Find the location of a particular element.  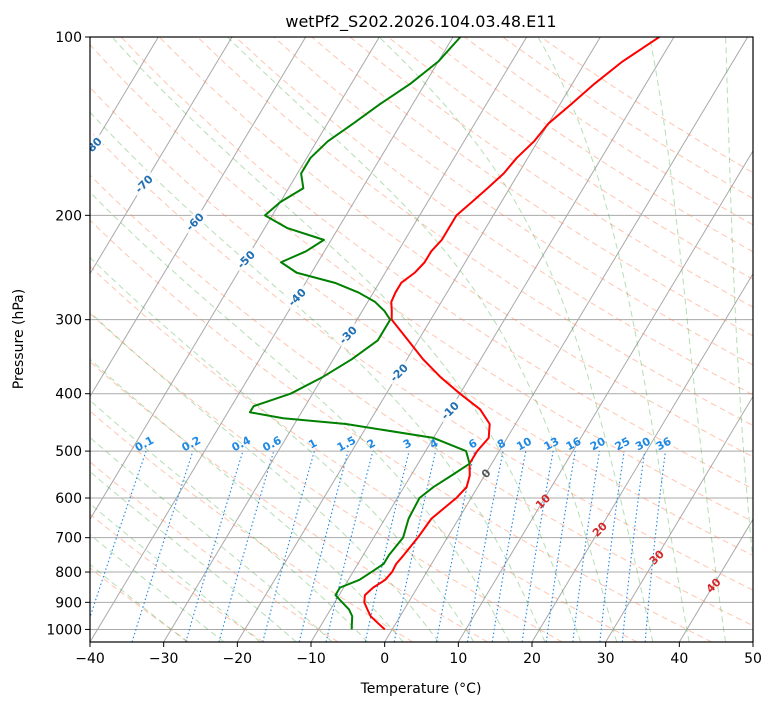

x-tick-label: 20 is located at coordinates (532, 659).